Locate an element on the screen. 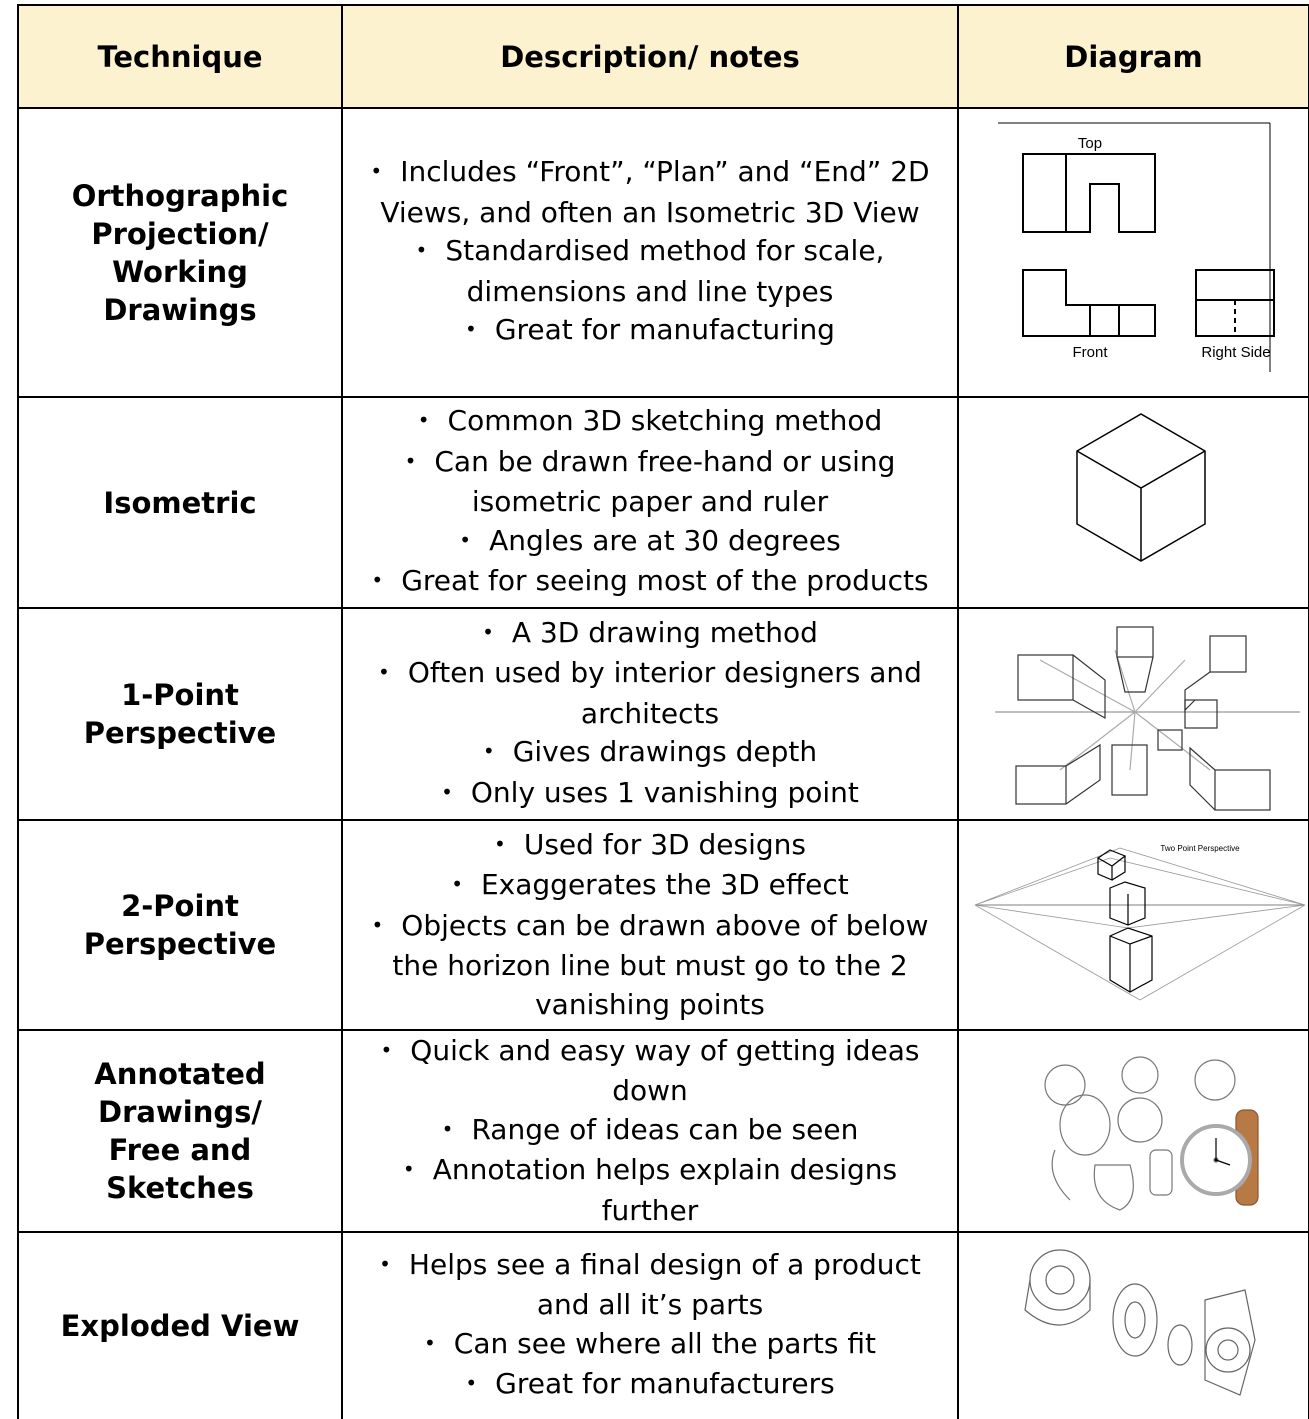 The width and height of the screenshot is (1309, 1419). note-bullet: Angles are at 30 degrees is located at coordinates (650, 542).